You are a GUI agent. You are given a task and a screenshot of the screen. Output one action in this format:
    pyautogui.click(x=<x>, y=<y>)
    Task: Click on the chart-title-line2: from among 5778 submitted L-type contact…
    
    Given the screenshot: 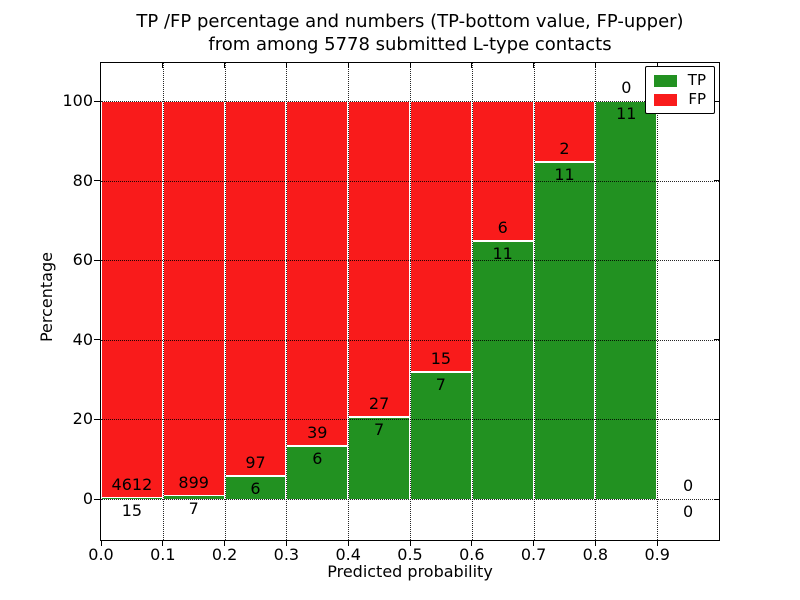 What is the action you would take?
    pyautogui.click(x=410, y=44)
    